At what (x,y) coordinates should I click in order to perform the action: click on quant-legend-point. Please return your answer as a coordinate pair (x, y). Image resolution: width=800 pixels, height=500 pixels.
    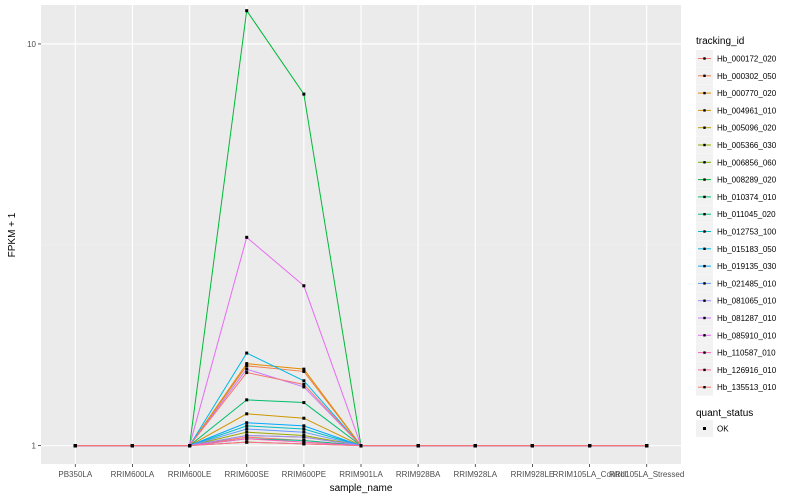
    Looking at the image, I should click on (704, 428).